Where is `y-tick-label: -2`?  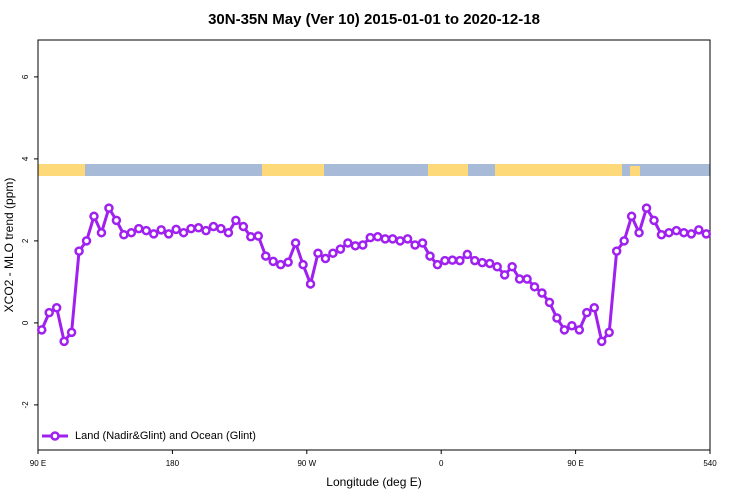 y-tick-label: -2 is located at coordinates (25, 405).